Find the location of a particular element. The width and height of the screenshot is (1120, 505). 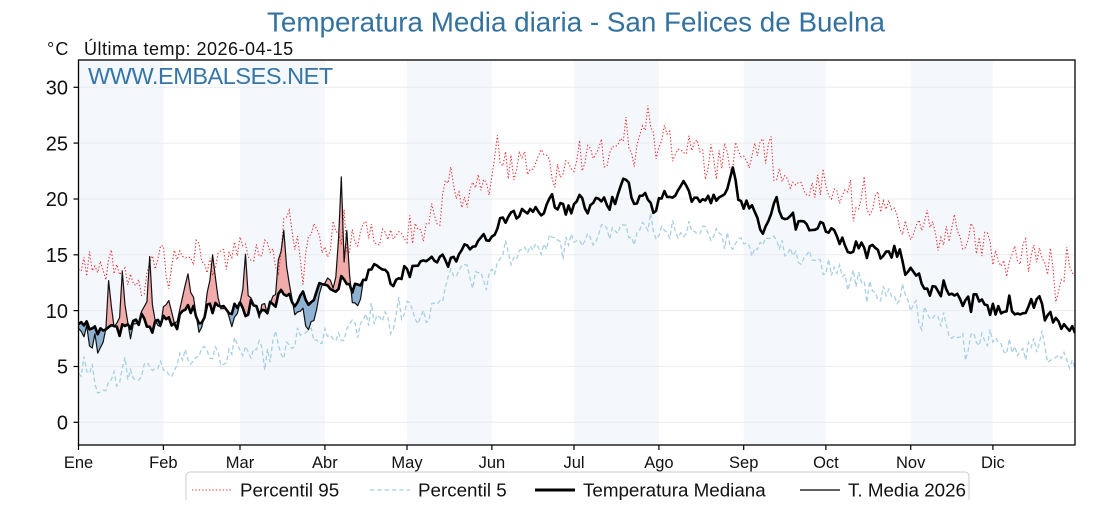

svg-text: WWW.EMBALSES.NET is located at coordinates (210, 76).